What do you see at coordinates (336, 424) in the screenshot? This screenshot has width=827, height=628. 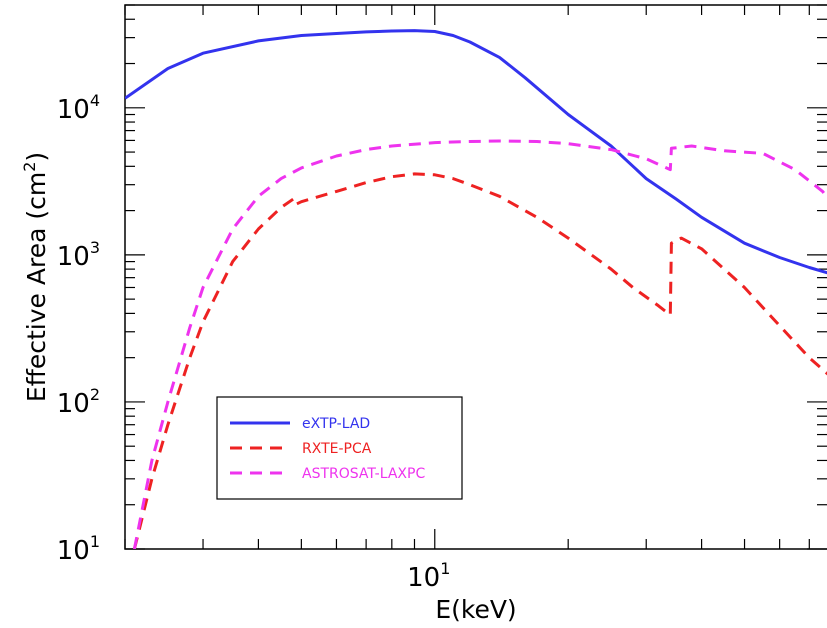 I see `legend-label: eXTP-LAD` at bounding box center [336, 424].